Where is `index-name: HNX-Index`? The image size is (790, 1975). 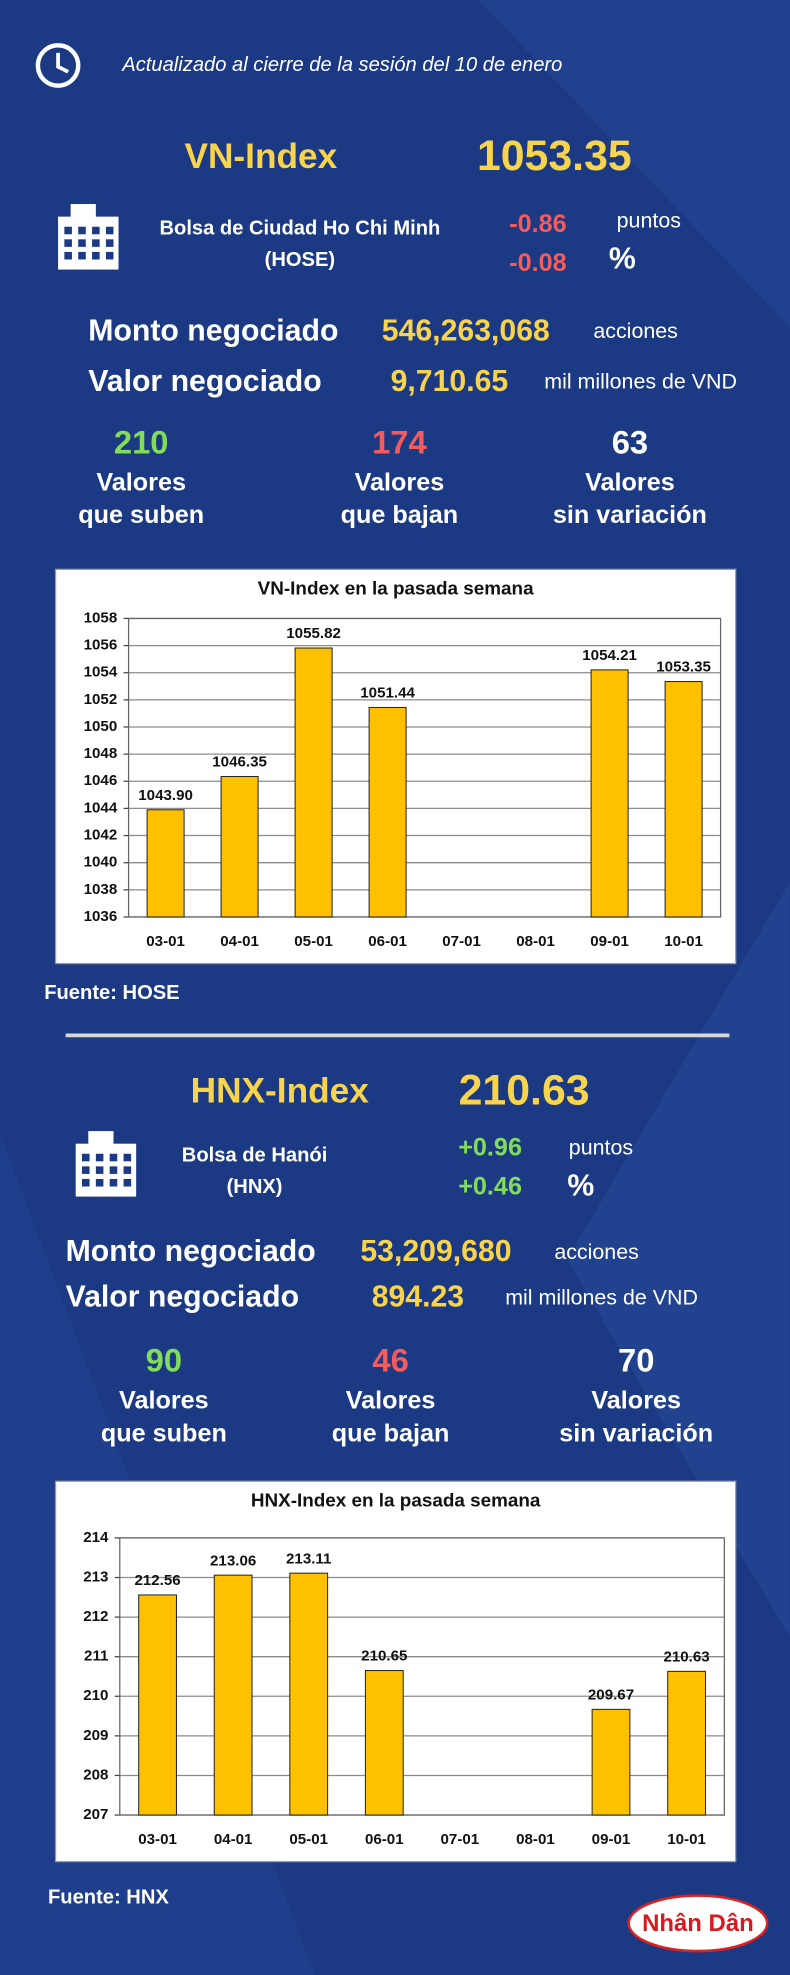 index-name: HNX-Index is located at coordinates (280, 1091).